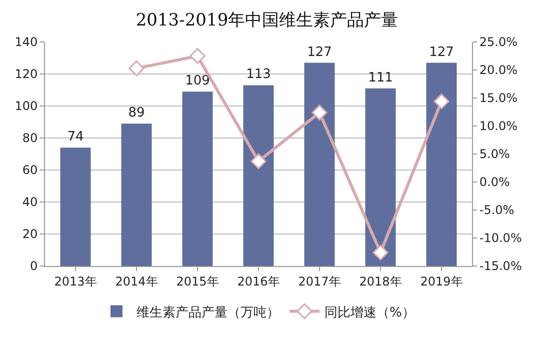 The image size is (534, 337). What do you see at coordinates (498, 42) in the screenshot?
I see `y2-tick-label: 25.0%` at bounding box center [498, 42].